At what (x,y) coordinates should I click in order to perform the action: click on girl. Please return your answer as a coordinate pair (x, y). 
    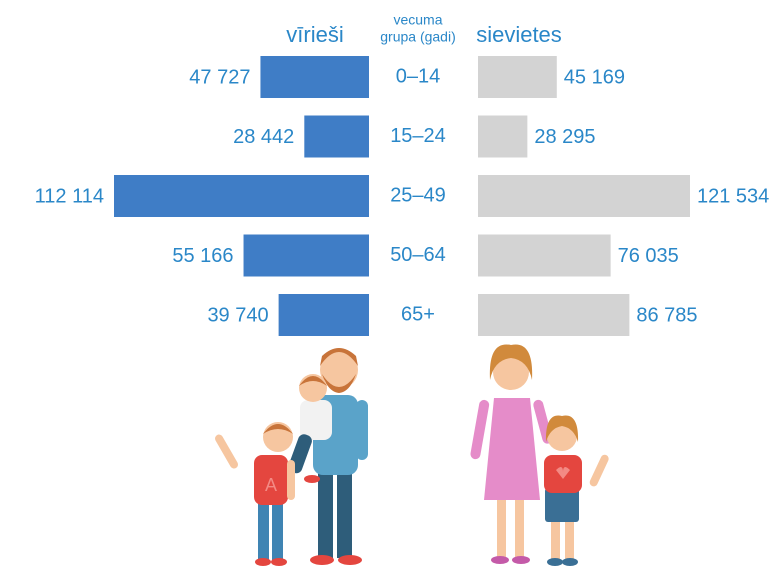
    Looking at the image, I should click on (576, 490).